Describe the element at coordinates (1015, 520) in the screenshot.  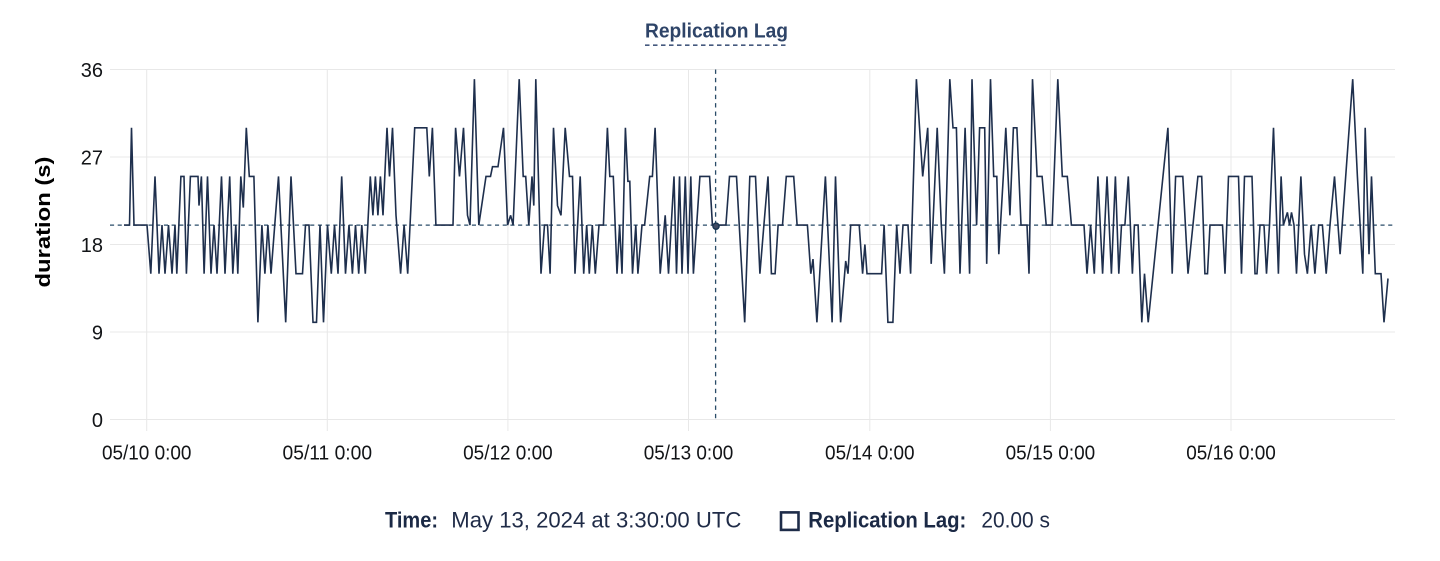
I see `svg-text: 20.00 s` at that location.